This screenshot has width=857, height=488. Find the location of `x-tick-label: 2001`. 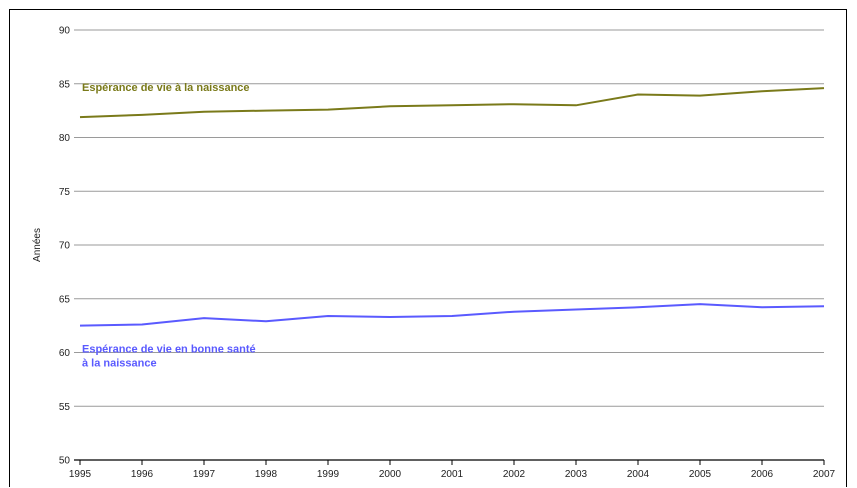

x-tick-label: 2001 is located at coordinates (452, 474).